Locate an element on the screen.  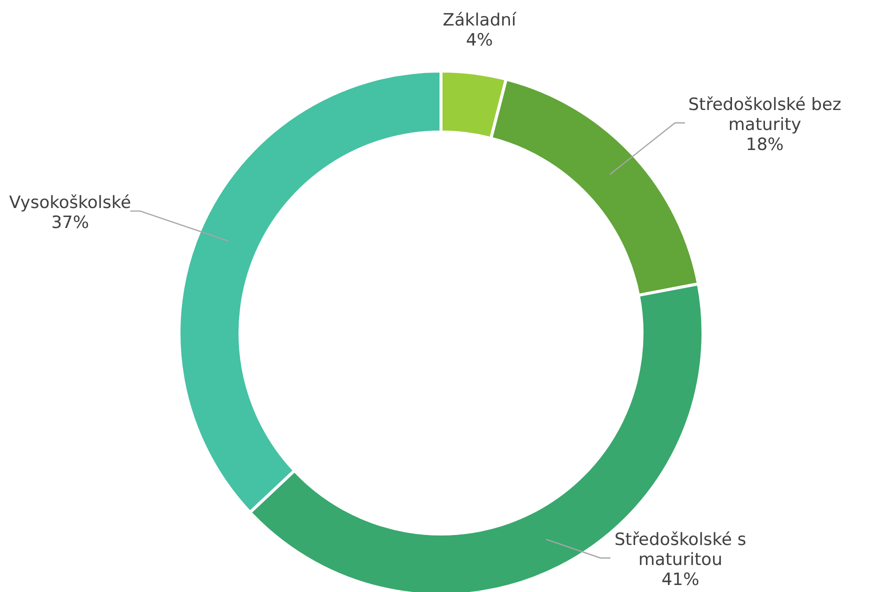
data-label: 4% is located at coordinates (479, 40).